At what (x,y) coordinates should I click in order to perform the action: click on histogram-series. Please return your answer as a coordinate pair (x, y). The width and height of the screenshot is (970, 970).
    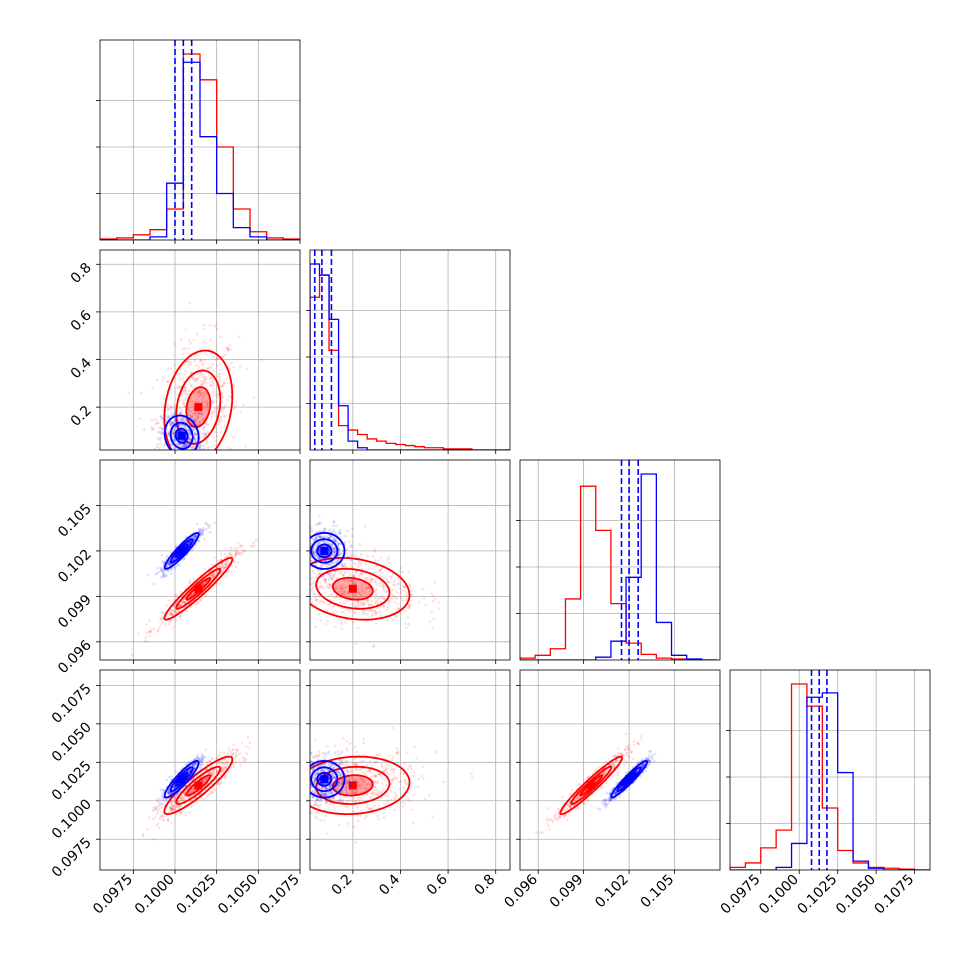
    Looking at the image, I should click on (200, 150).